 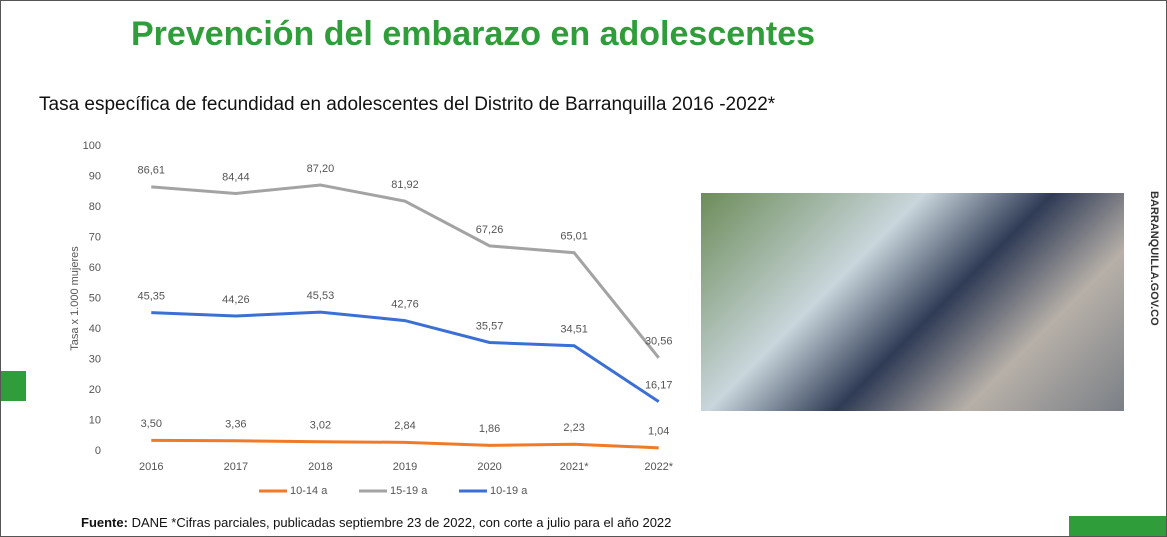 What do you see at coordinates (75, 298) in the screenshot?
I see `y-axis-label: Tasa x 1.000 mujeres` at bounding box center [75, 298].